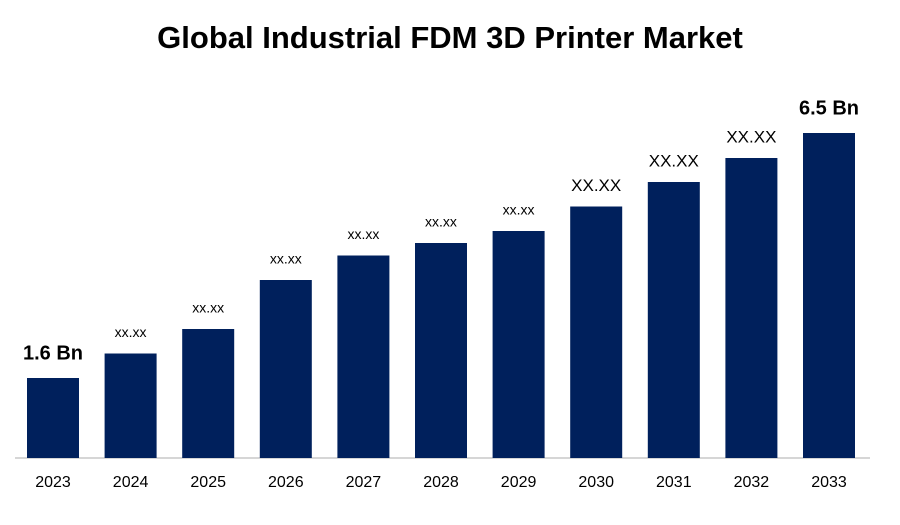 The image size is (900, 525). What do you see at coordinates (596, 482) in the screenshot?
I see `x-tick-label: 2030` at bounding box center [596, 482].